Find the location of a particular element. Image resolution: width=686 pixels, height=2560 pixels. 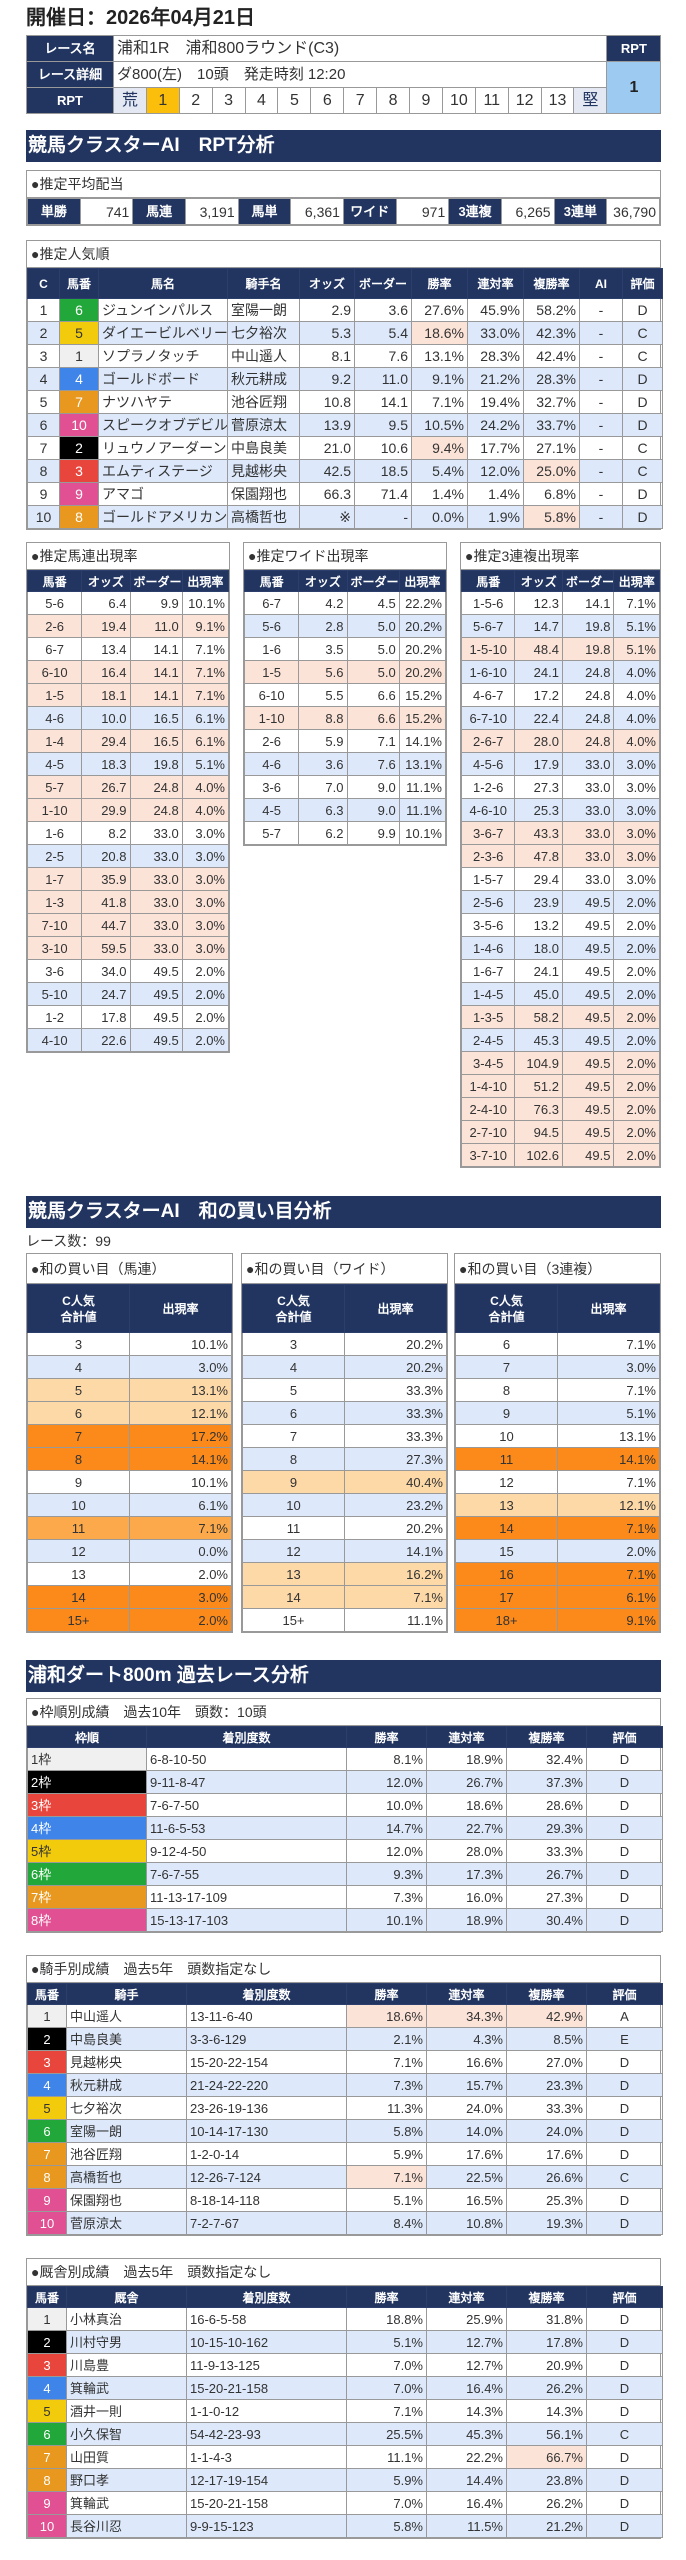

table-row: 2 川村守男 10-15-10-162 5.1% 12.7% 17.8% D is located at coordinates (345, 2342).